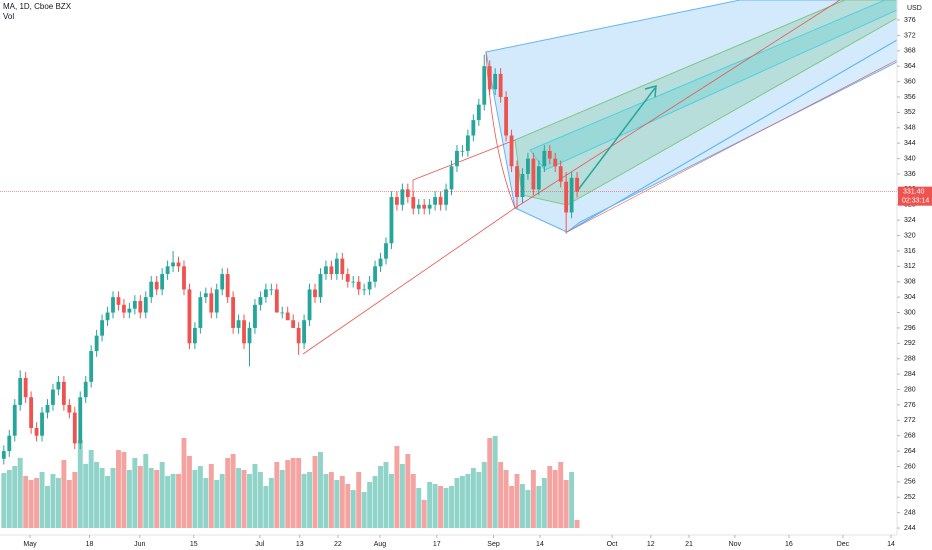  What do you see at coordinates (910, 513) in the screenshot?
I see `y-tick-label: 248` at bounding box center [910, 513].